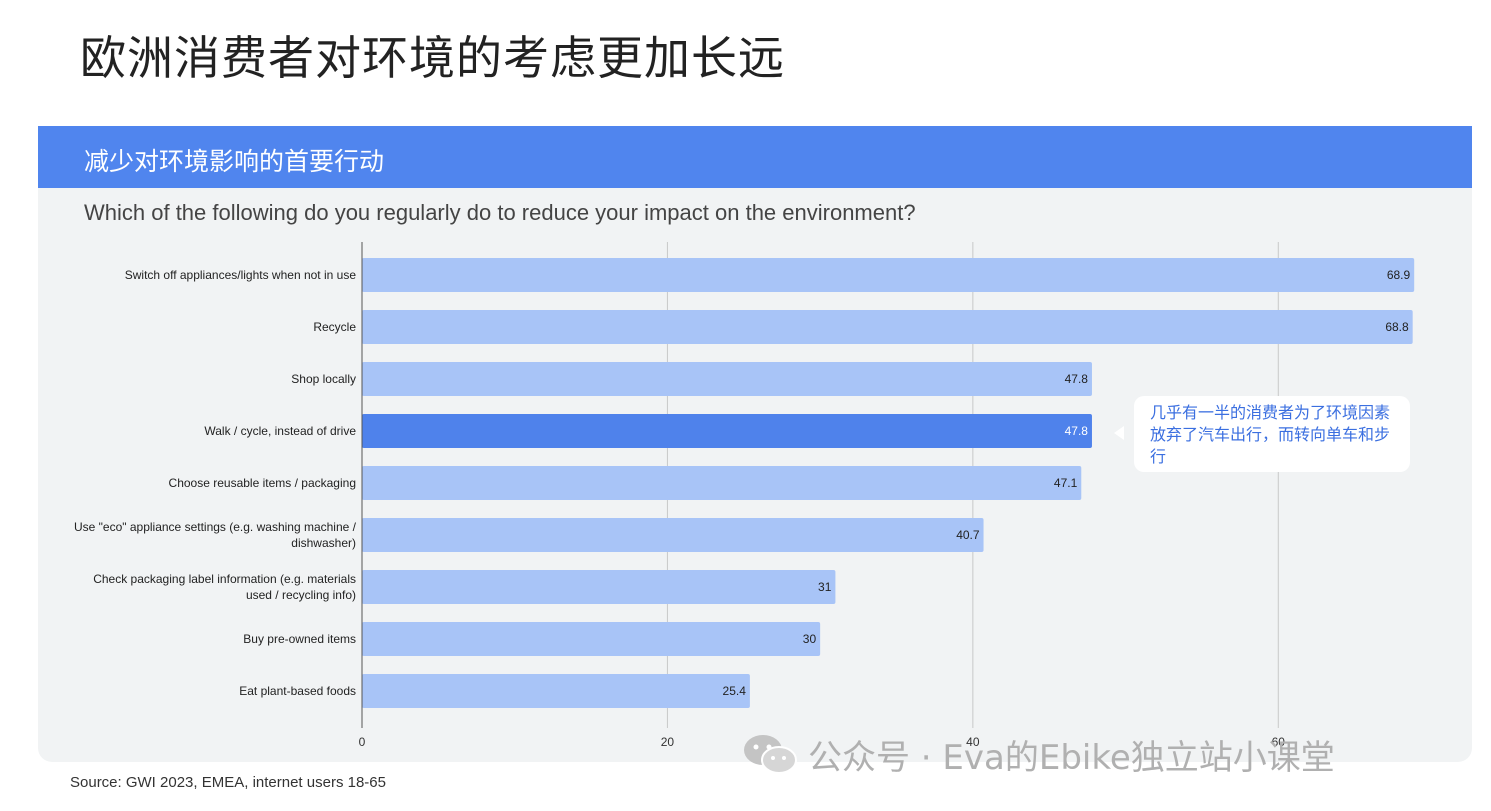 The width and height of the screenshot is (1491, 811). I want to click on data-label: 31, so click(825, 587).